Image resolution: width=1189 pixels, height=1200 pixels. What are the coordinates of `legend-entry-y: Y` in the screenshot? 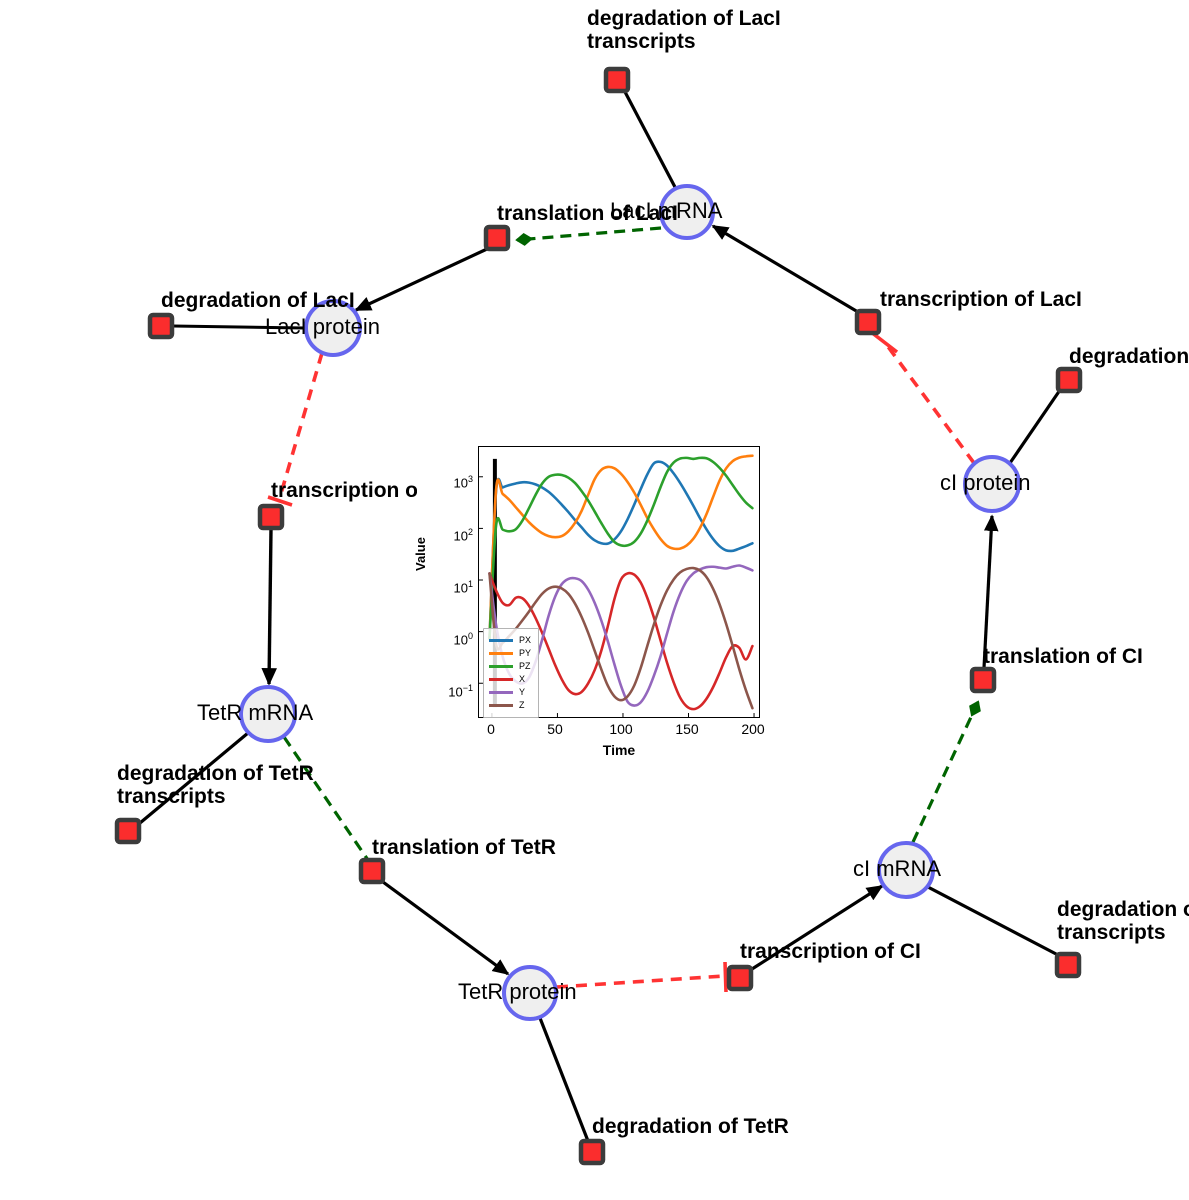 It's located at (510, 692).